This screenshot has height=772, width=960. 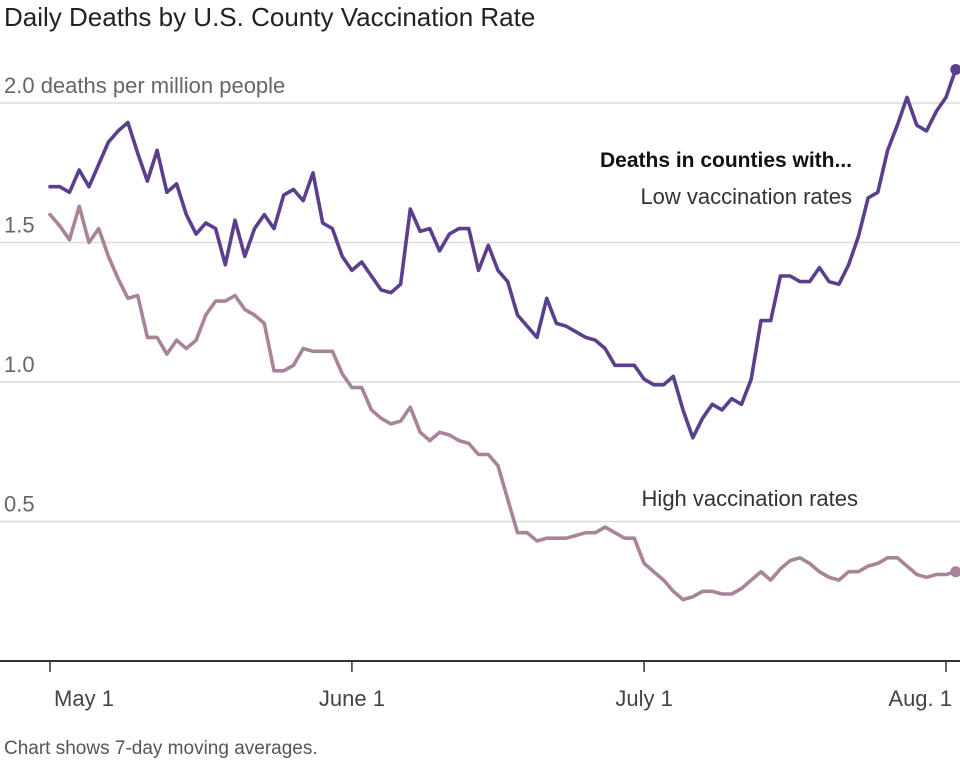 What do you see at coordinates (955, 70) in the screenshot?
I see `series-endpoint-low` at bounding box center [955, 70].